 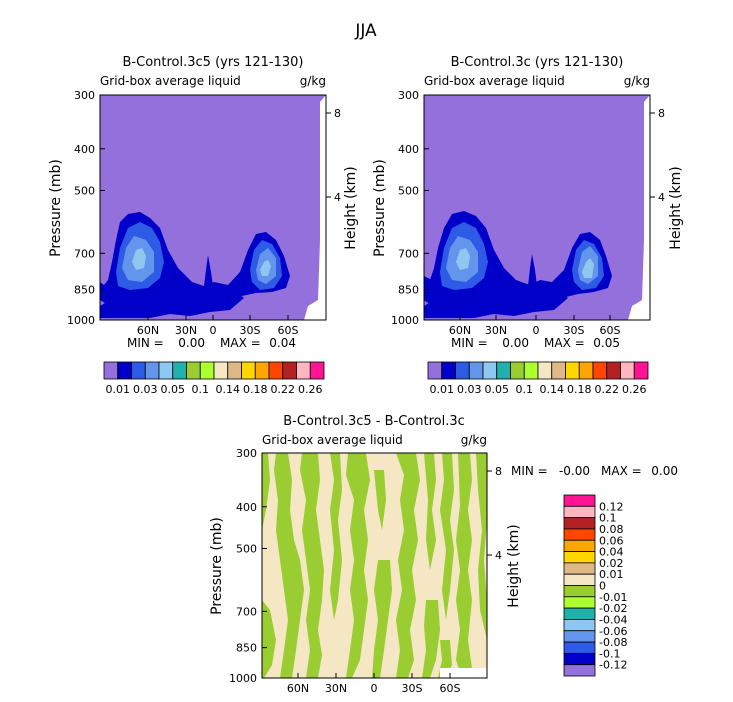 I want to click on colorbar-label: 0.14, so click(x=228, y=389).